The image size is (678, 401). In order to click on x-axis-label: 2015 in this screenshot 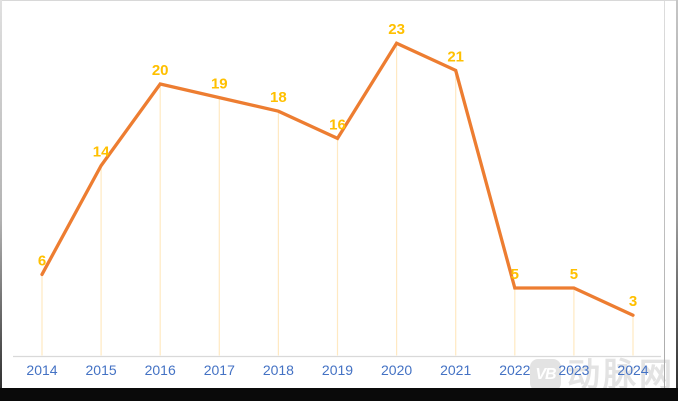, I will do `click(101, 370)`.